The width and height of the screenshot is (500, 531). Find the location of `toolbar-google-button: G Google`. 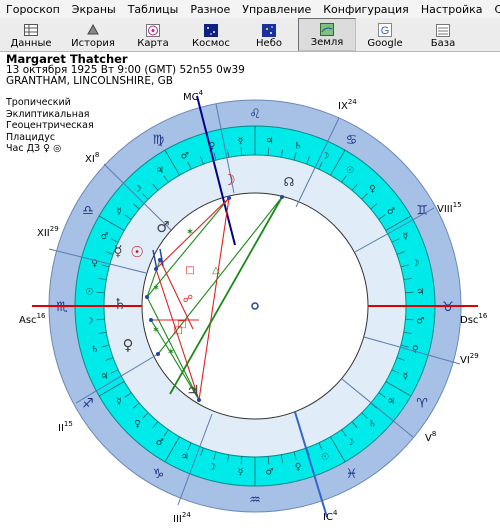

toolbar-google-button: G Google is located at coordinates (385, 36).